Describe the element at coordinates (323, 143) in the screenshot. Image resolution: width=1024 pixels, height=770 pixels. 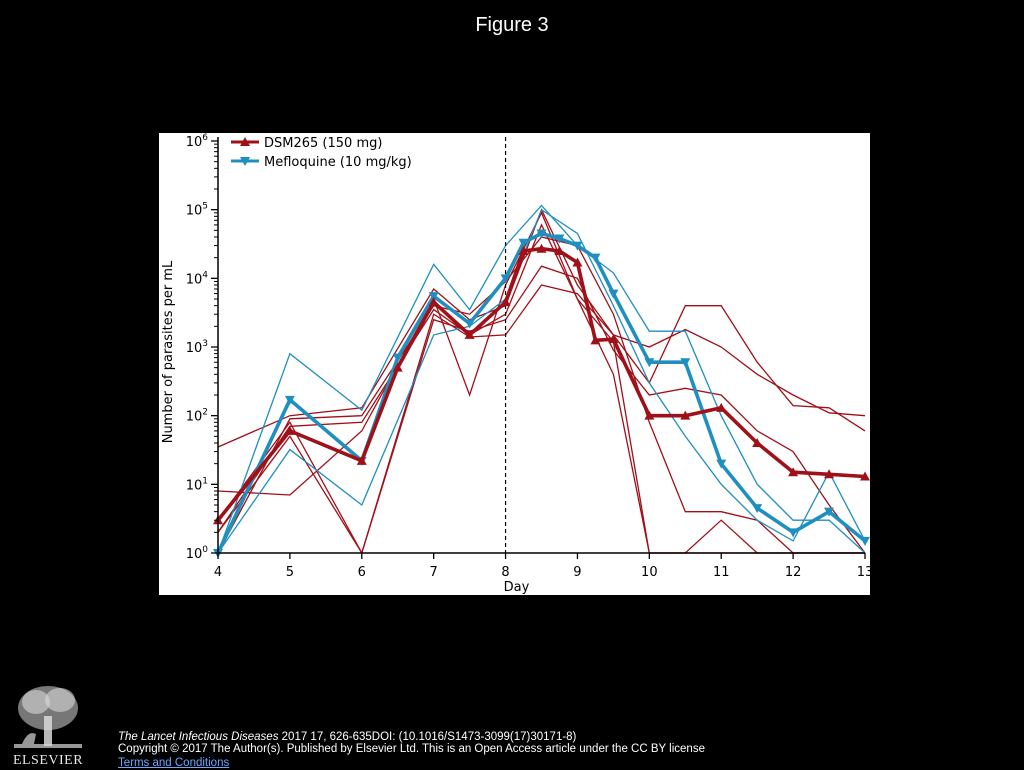
I see `legend-label-0: DSM265 (150 mg)` at that location.